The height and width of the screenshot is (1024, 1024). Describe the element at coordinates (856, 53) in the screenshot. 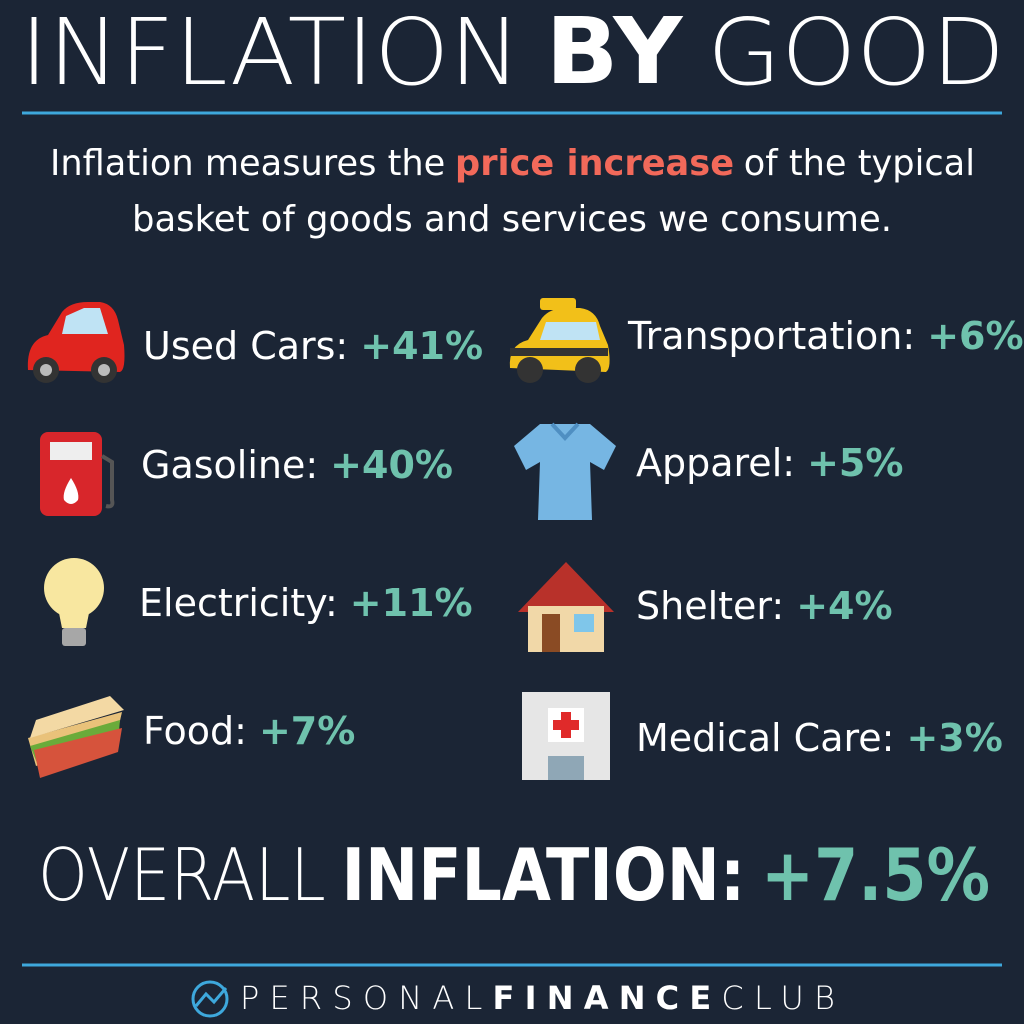

I see `title-part: GOOD` at that location.